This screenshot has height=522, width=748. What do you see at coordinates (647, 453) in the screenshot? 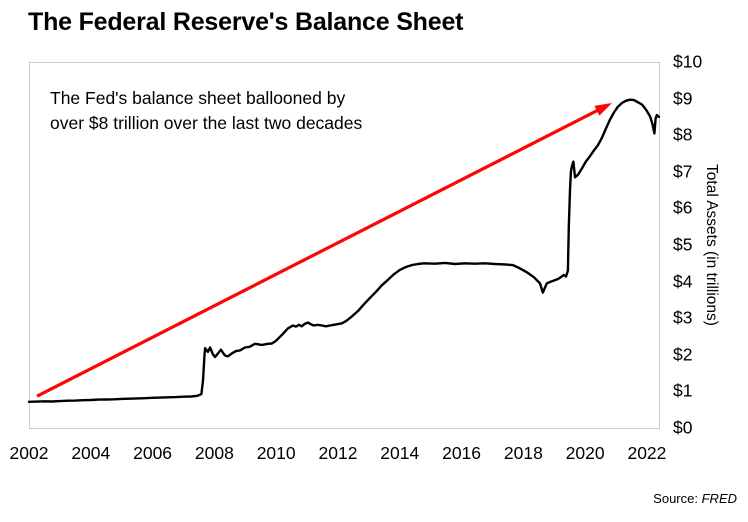
I see `x-tick-label: 2022` at bounding box center [647, 453].